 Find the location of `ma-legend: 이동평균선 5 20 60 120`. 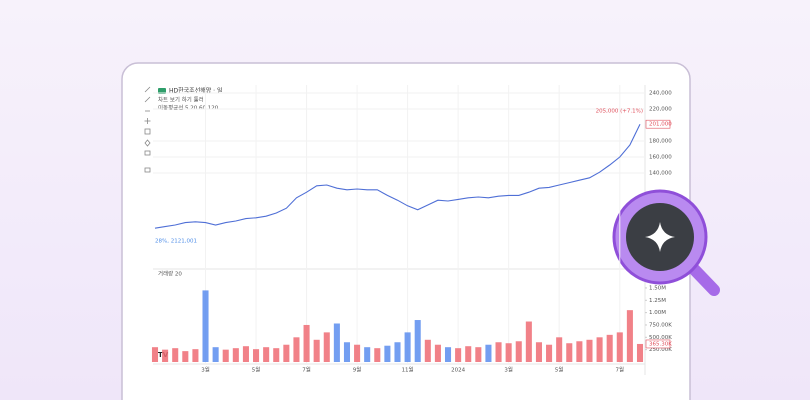

ma-legend: 이동평균선 5 20 60 120 is located at coordinates (188, 108).